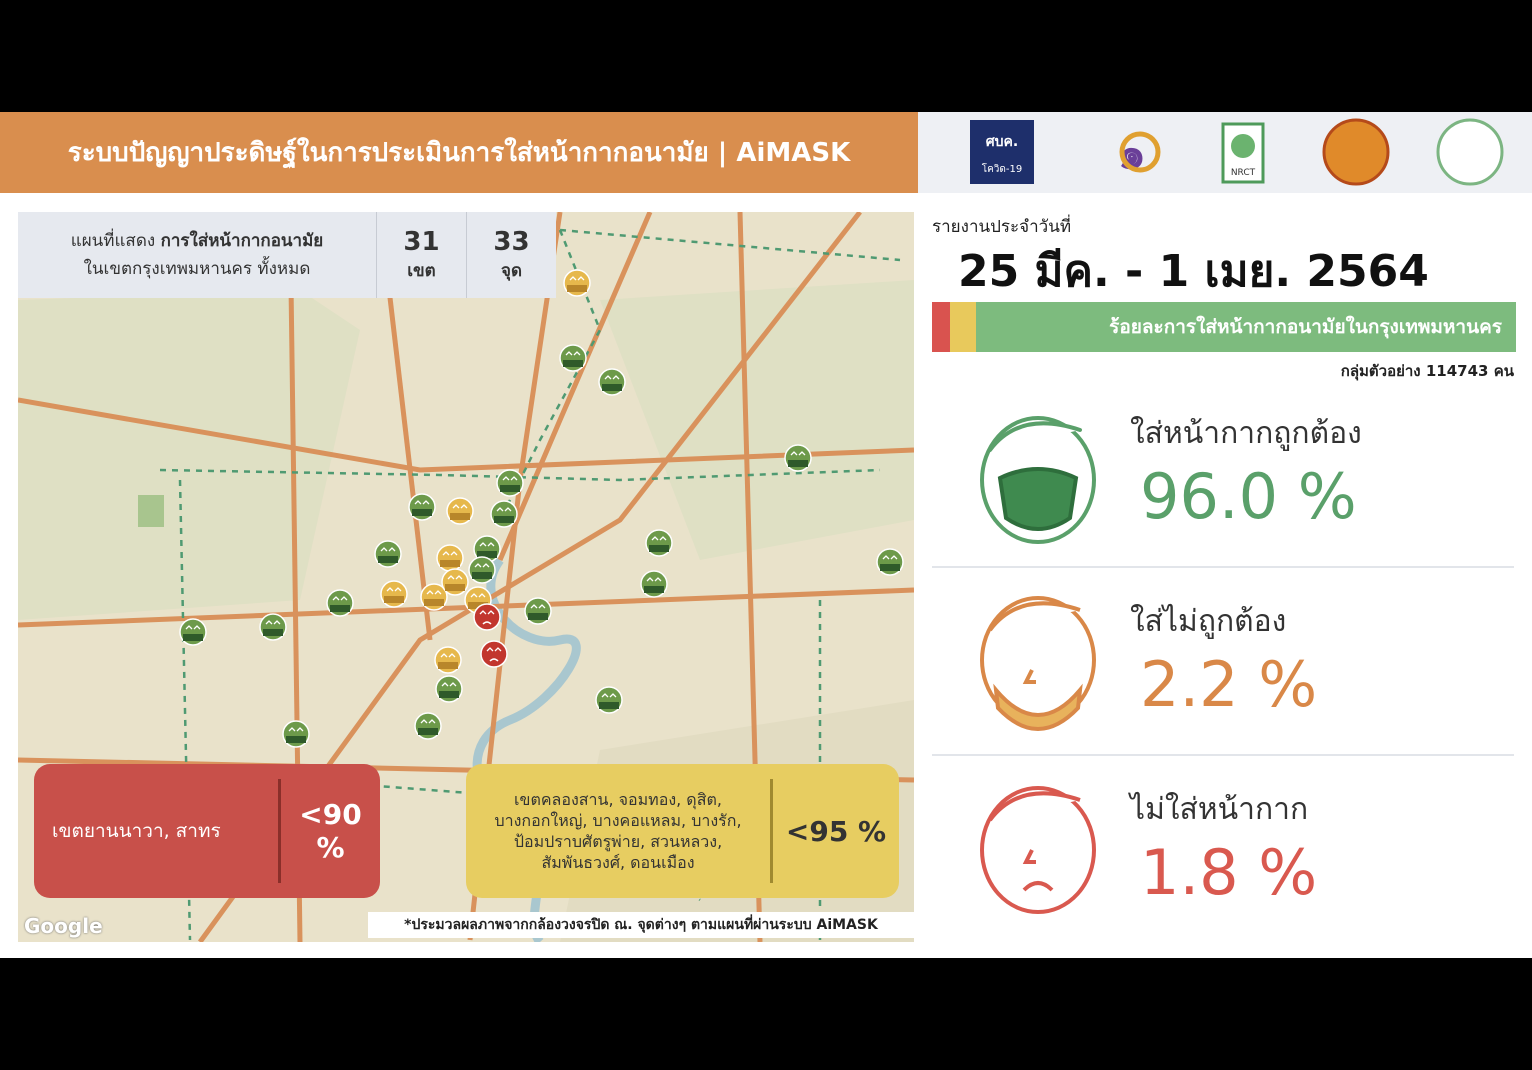  What do you see at coordinates (1038, 480) in the screenshot?
I see `face-correct` at bounding box center [1038, 480].